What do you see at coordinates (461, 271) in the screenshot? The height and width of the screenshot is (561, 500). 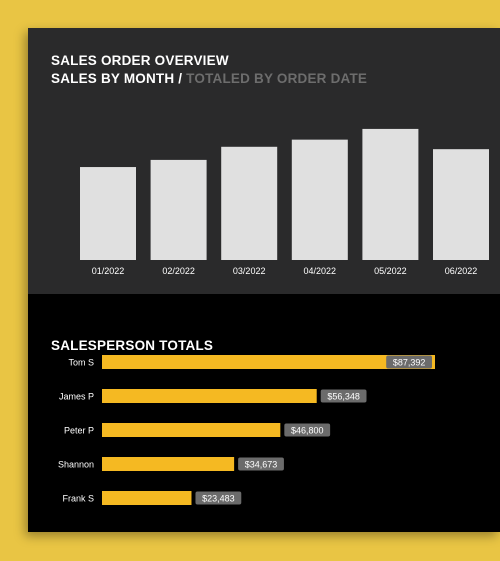 I see `month-tick-label: 06/2022` at bounding box center [461, 271].